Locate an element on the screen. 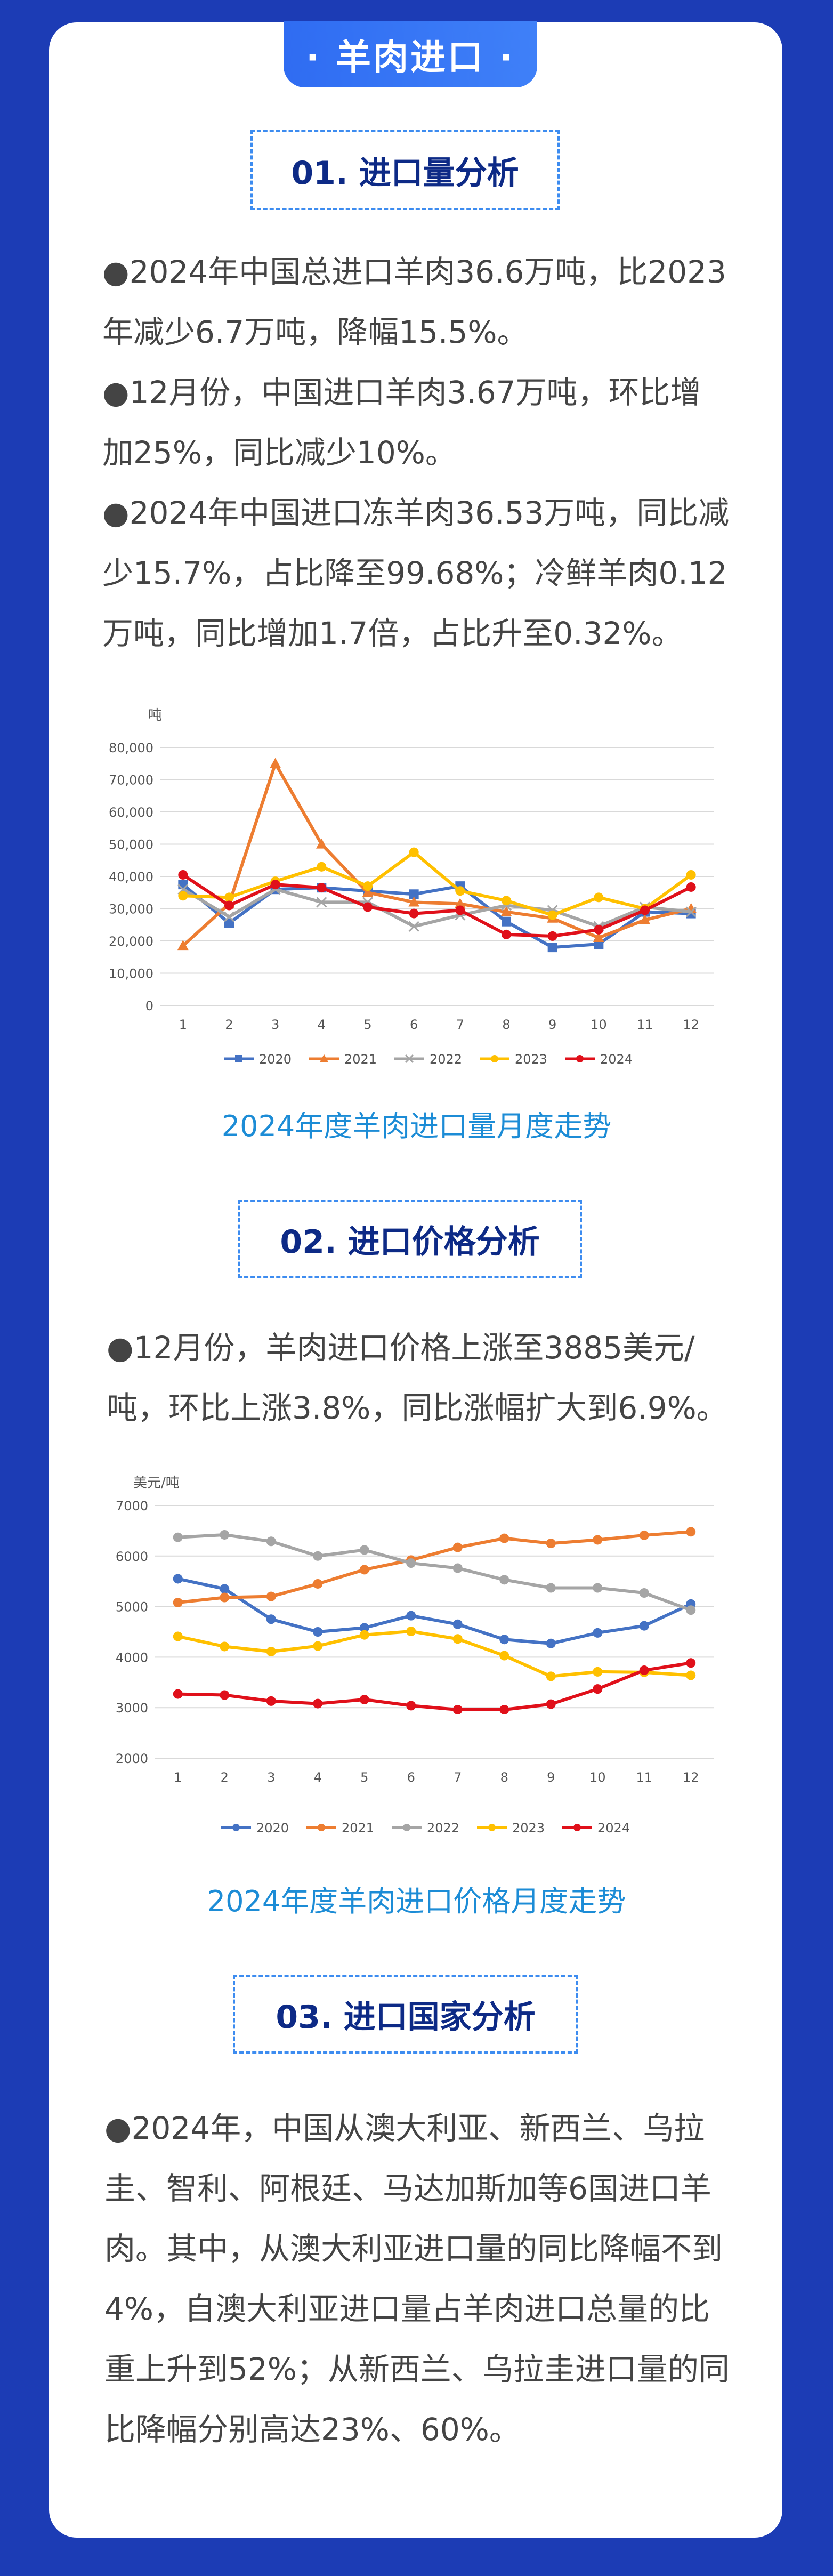 The height and width of the screenshot is (2576, 833). y-tick-label: 4000 is located at coordinates (132, 1657).